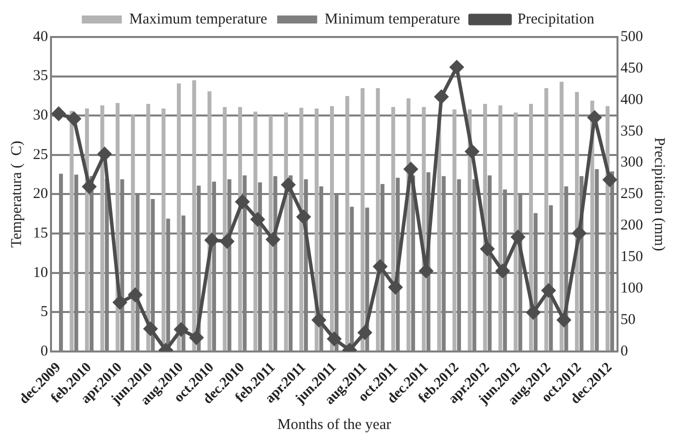 The image size is (676, 440). What do you see at coordinates (40, 272) in the screenshot?
I see `y-tick-label: 10` at bounding box center [40, 272].